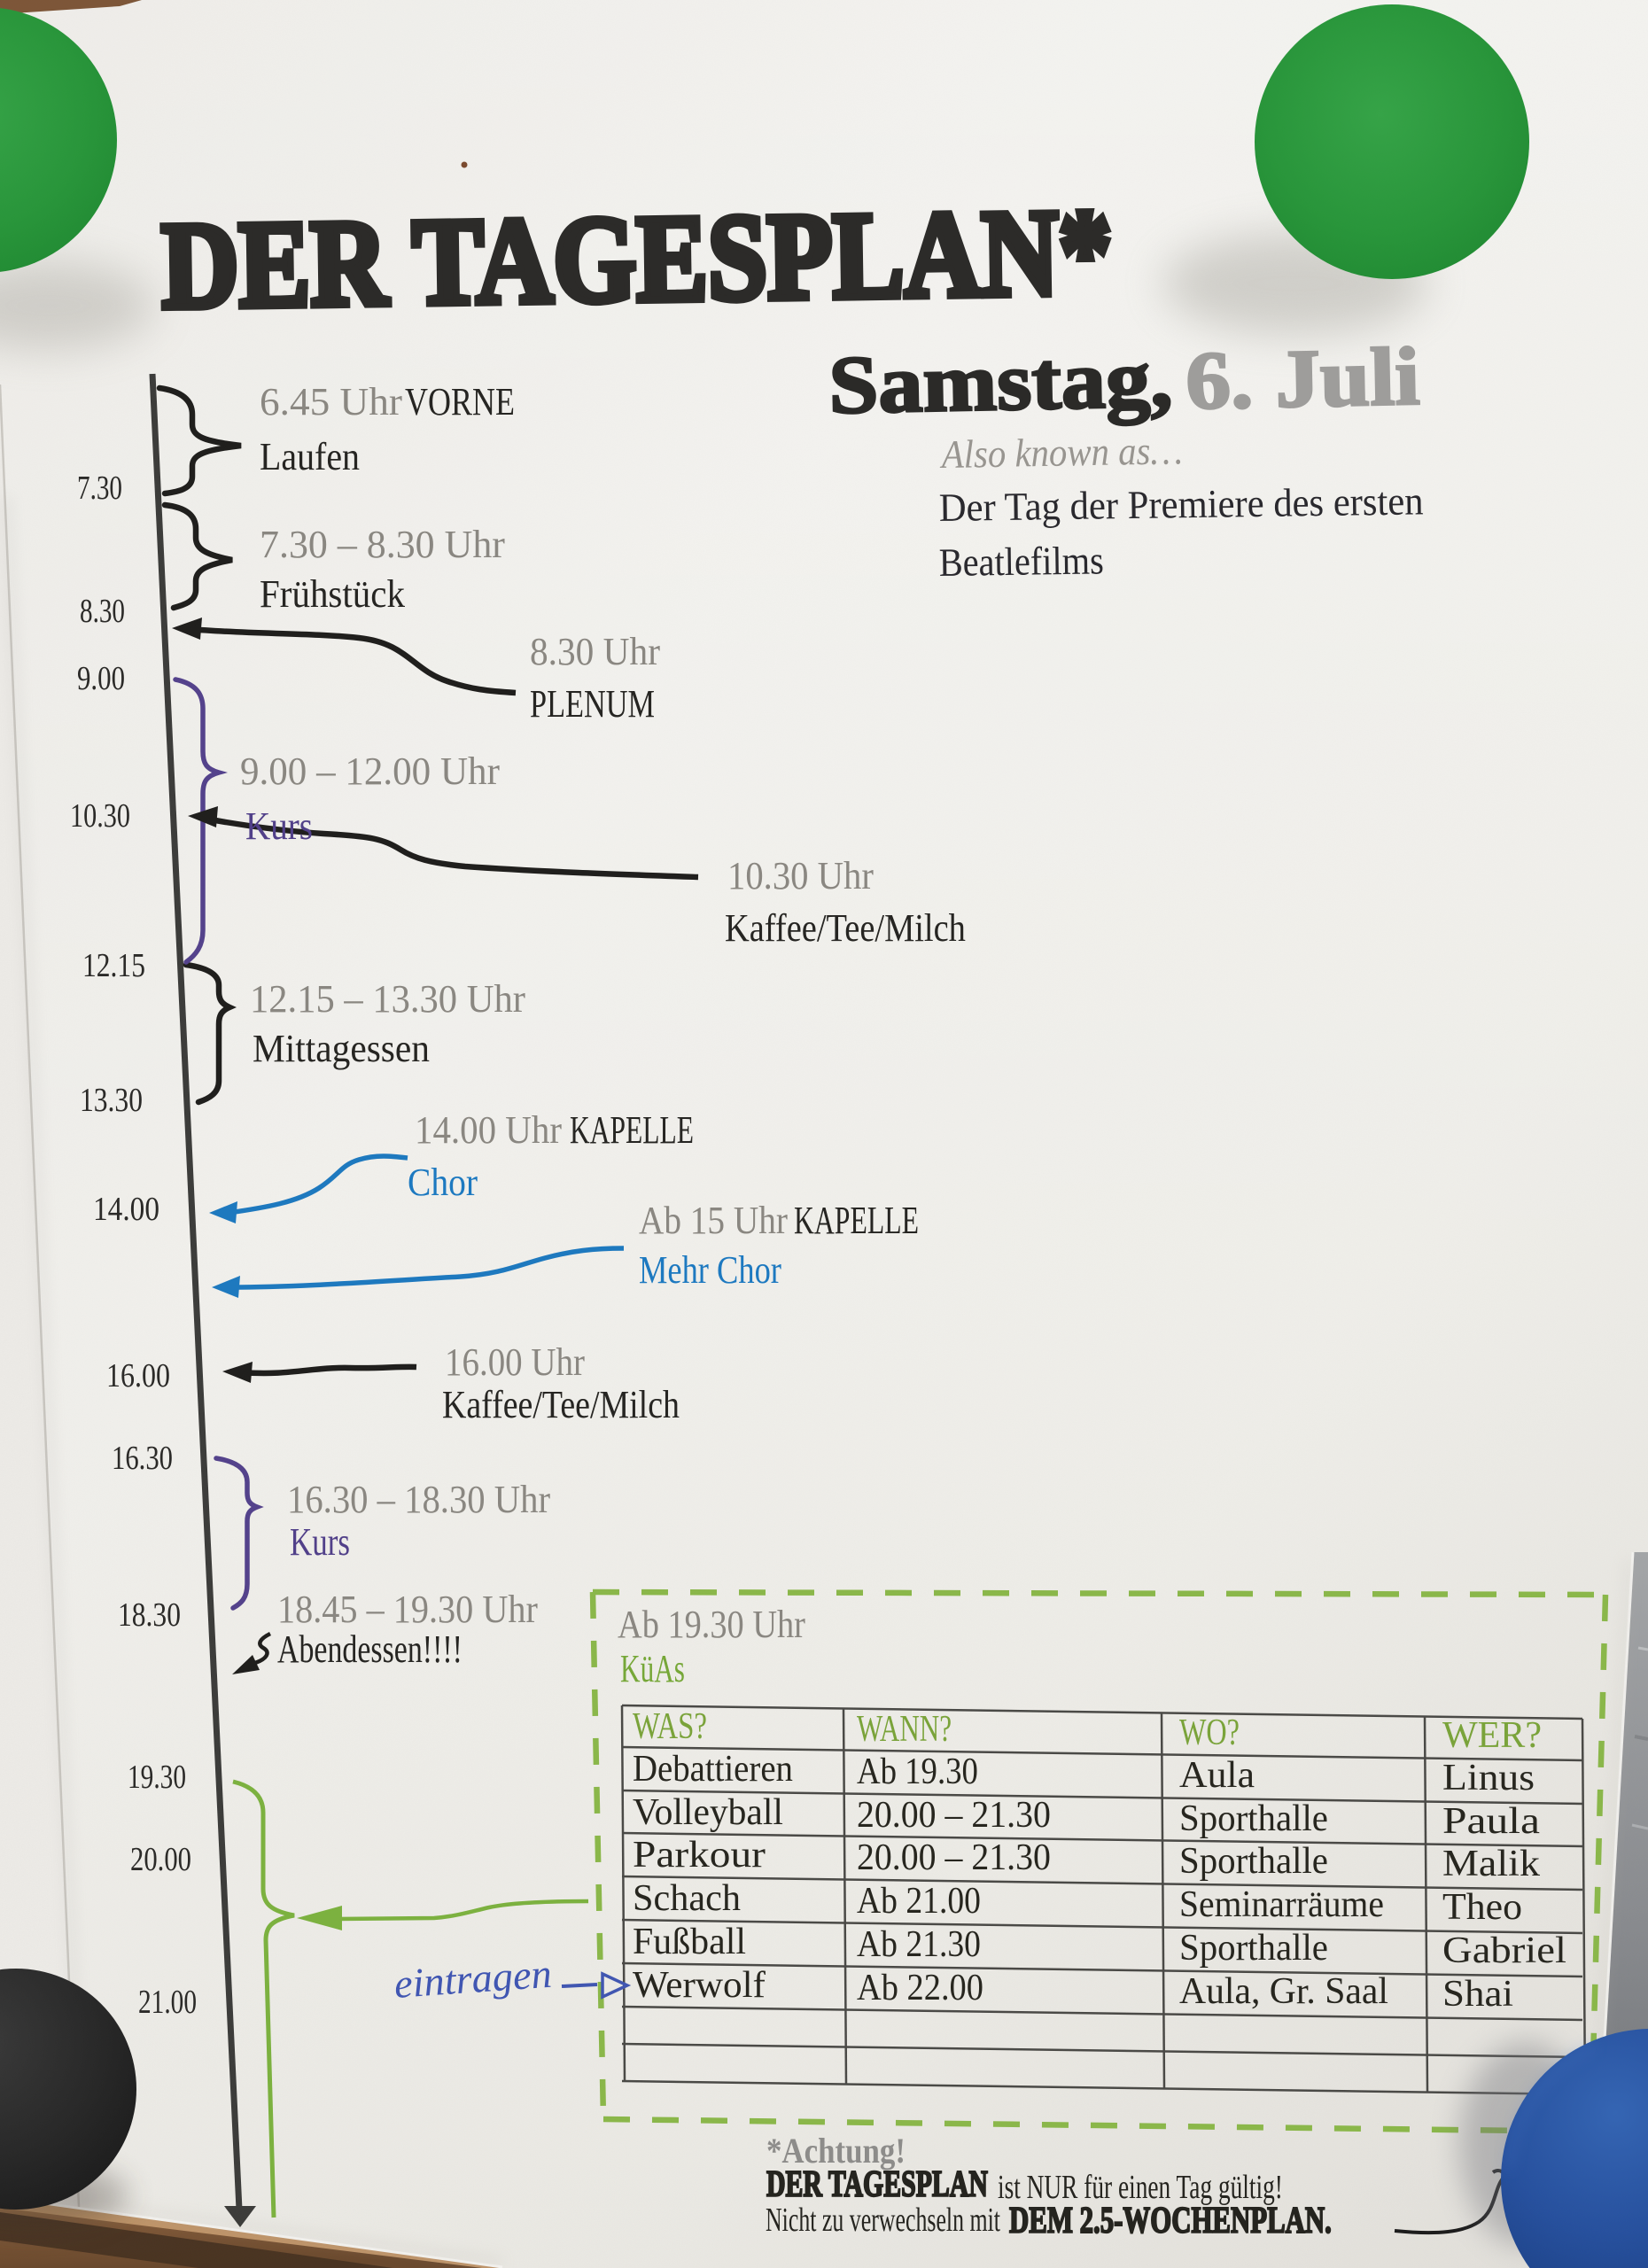 This screenshot has height=2268, width=1648. I want to click on svg-text: VORNE, so click(460, 401).